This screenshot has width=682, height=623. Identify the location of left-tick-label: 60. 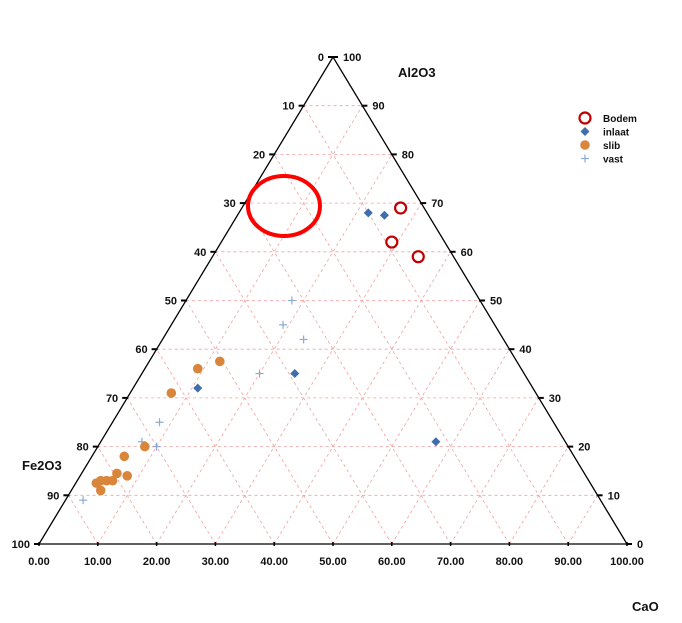
(141, 350).